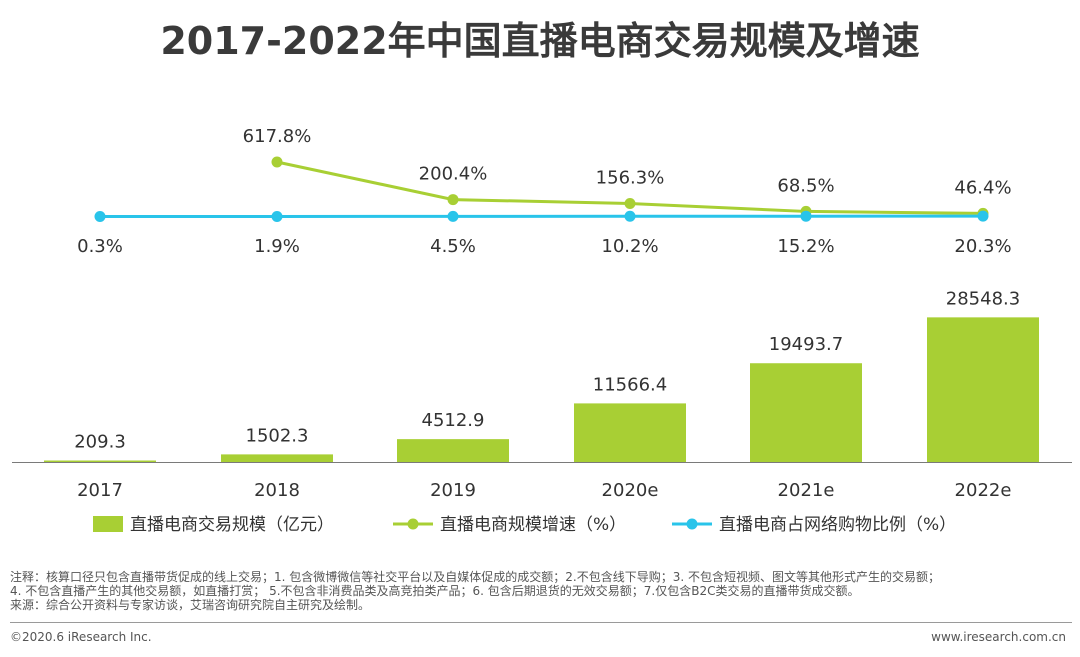 The image size is (1080, 657). I want to click on bar-2019, so click(453, 450).